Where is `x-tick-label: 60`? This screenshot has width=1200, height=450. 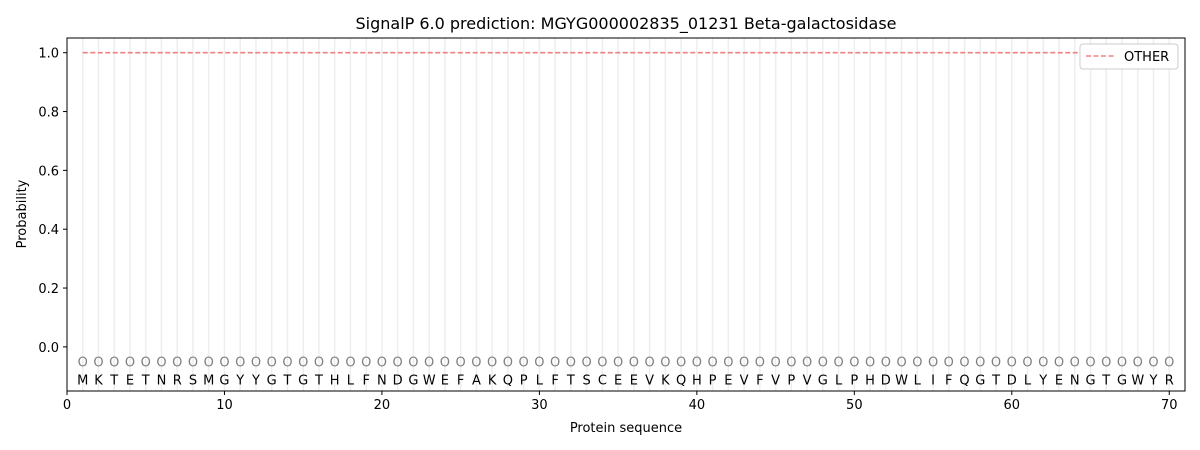 x-tick-label: 60 is located at coordinates (1012, 405).